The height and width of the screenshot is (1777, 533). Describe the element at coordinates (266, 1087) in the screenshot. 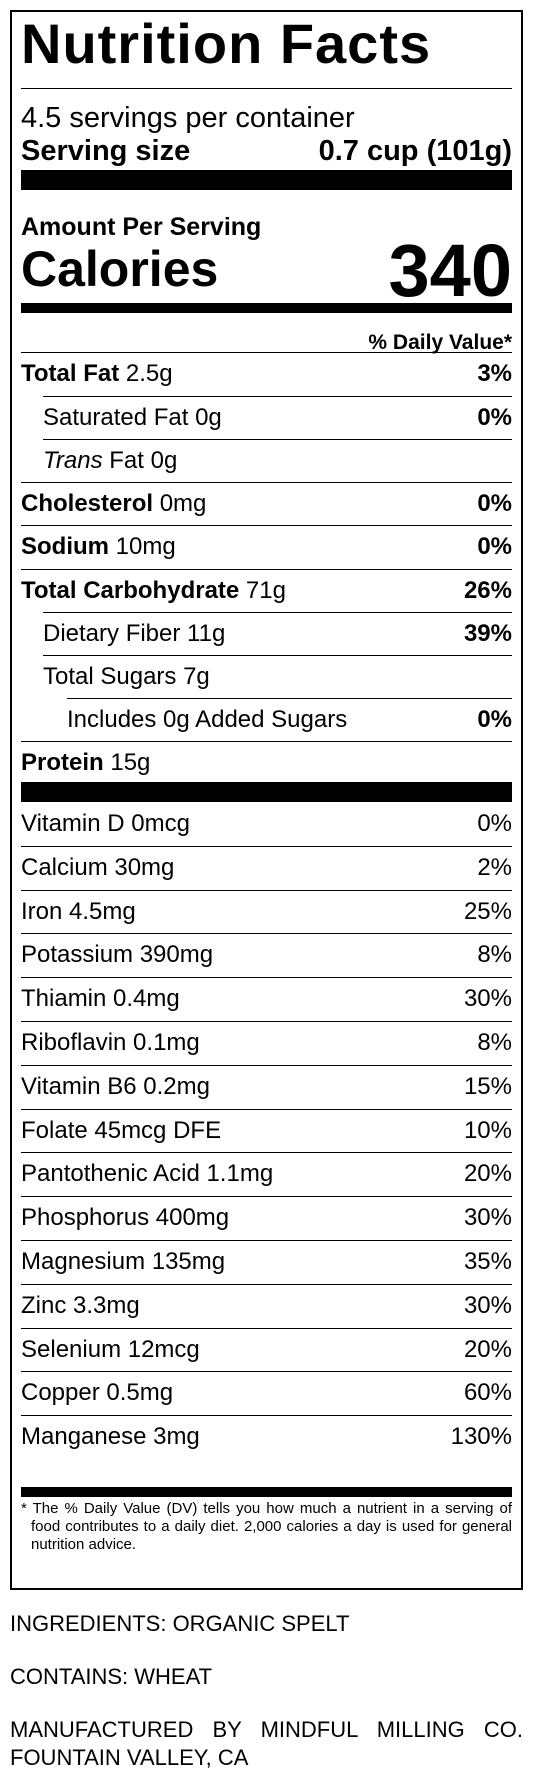

I see `vitamin-row: Vitamin B6 0.2mg 15%` at that location.